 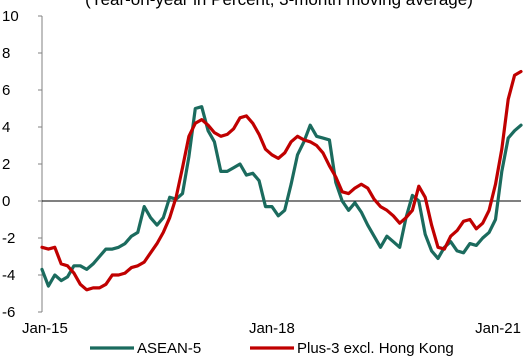 What do you see at coordinates (272, 348) in the screenshot?
I see `legend: ASEAN-5 Plus-3 excl. Hong Kong` at bounding box center [272, 348].